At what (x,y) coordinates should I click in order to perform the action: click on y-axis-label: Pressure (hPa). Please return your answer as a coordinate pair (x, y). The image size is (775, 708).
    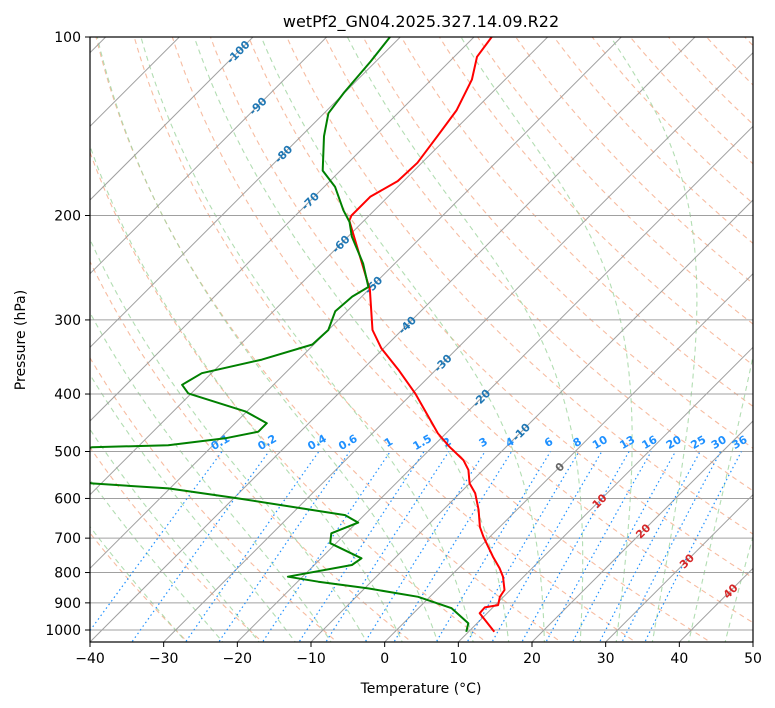
    Looking at the image, I should click on (21, 340).